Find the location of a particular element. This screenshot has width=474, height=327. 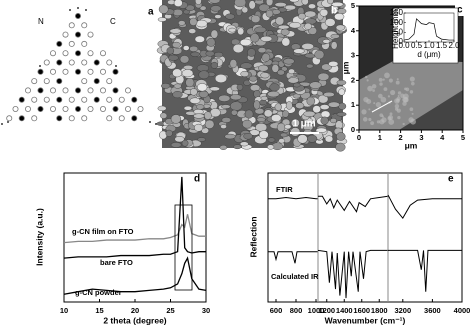

x-tick-label: 1400 is located at coordinates (344, 310).